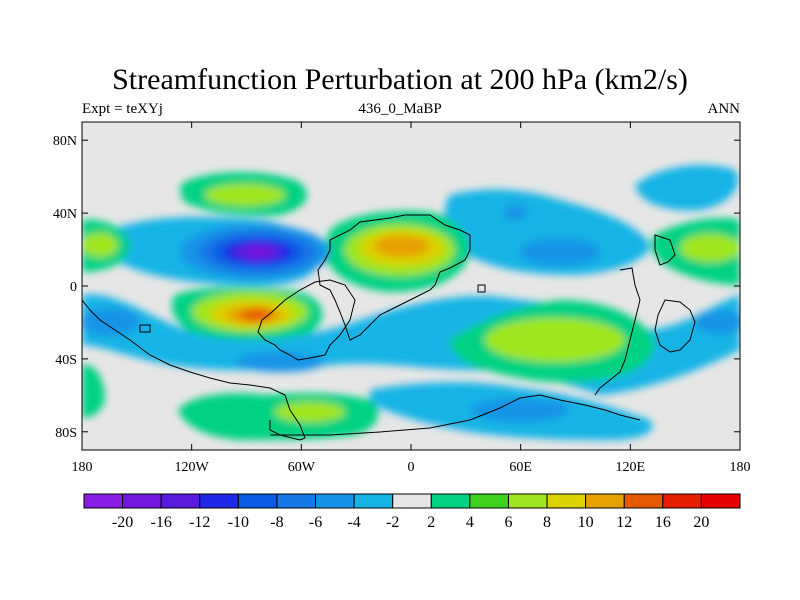 The height and width of the screenshot is (600, 800). I want to click on lat-tick-label: 40N, so click(65, 214).